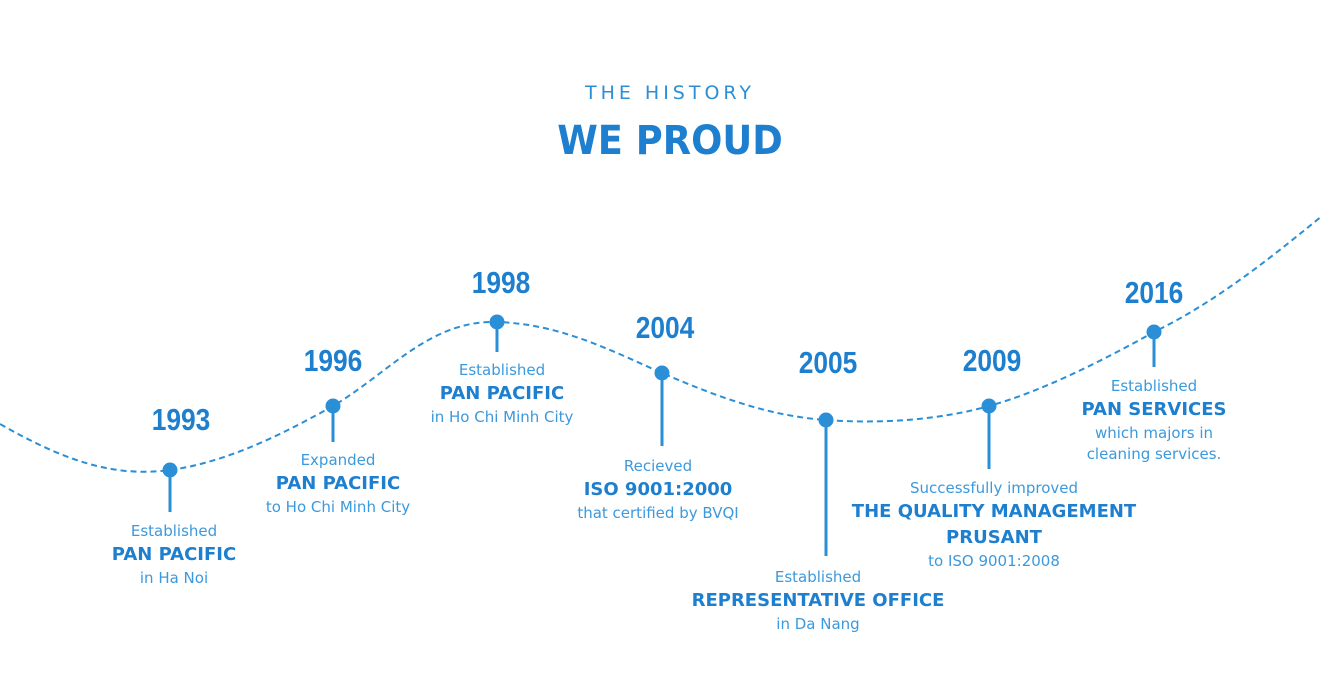  What do you see at coordinates (497, 322) in the screenshot?
I see `marker-1998` at bounding box center [497, 322].